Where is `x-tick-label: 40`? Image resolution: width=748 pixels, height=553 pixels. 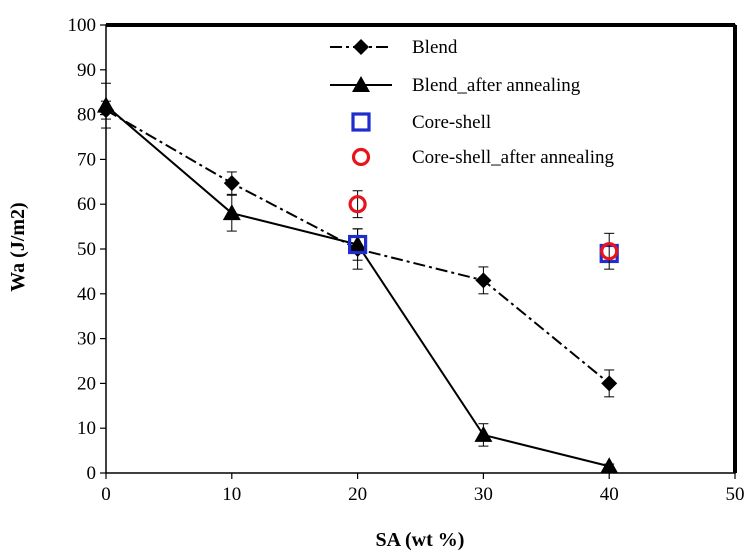
x-tick-label: 40 is located at coordinates (609, 494).